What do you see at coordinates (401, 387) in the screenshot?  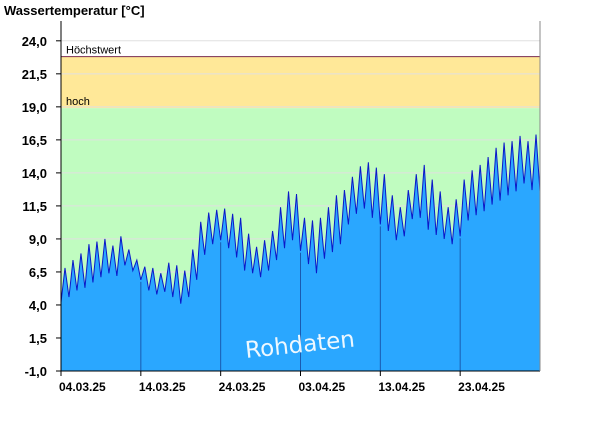 I see `x-tick-label: 13.04.25` at bounding box center [401, 387].